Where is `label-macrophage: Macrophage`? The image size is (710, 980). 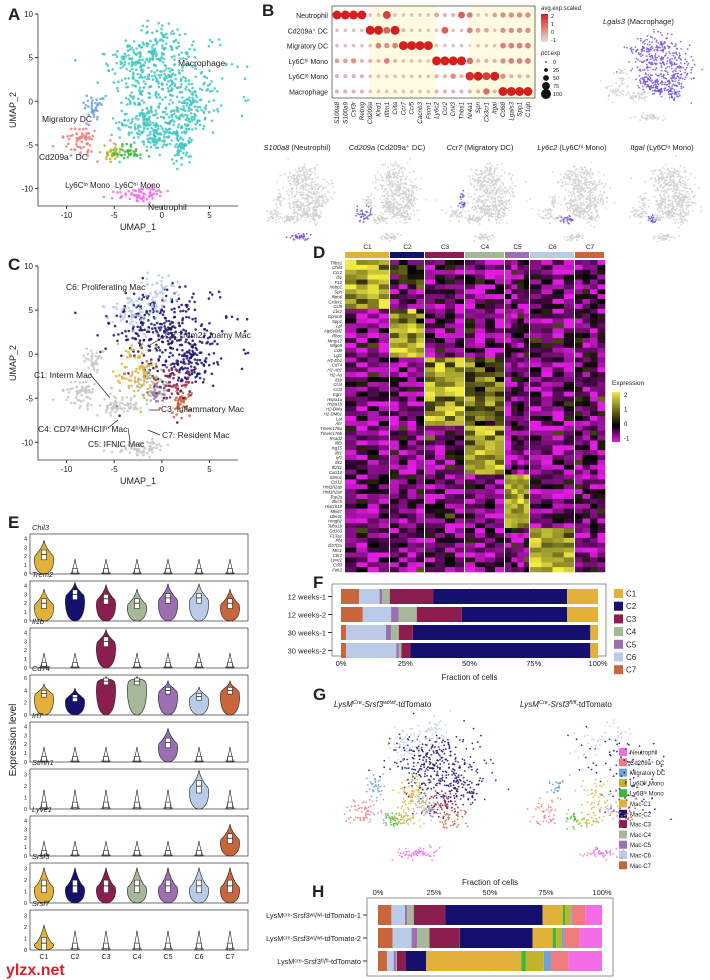
label-macrophage: Macrophage is located at coordinates (202, 63).